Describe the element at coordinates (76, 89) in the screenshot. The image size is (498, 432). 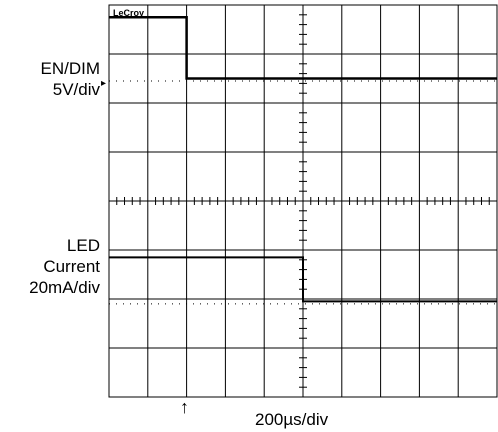
I see `channel1-scale: 5V/div` at that location.